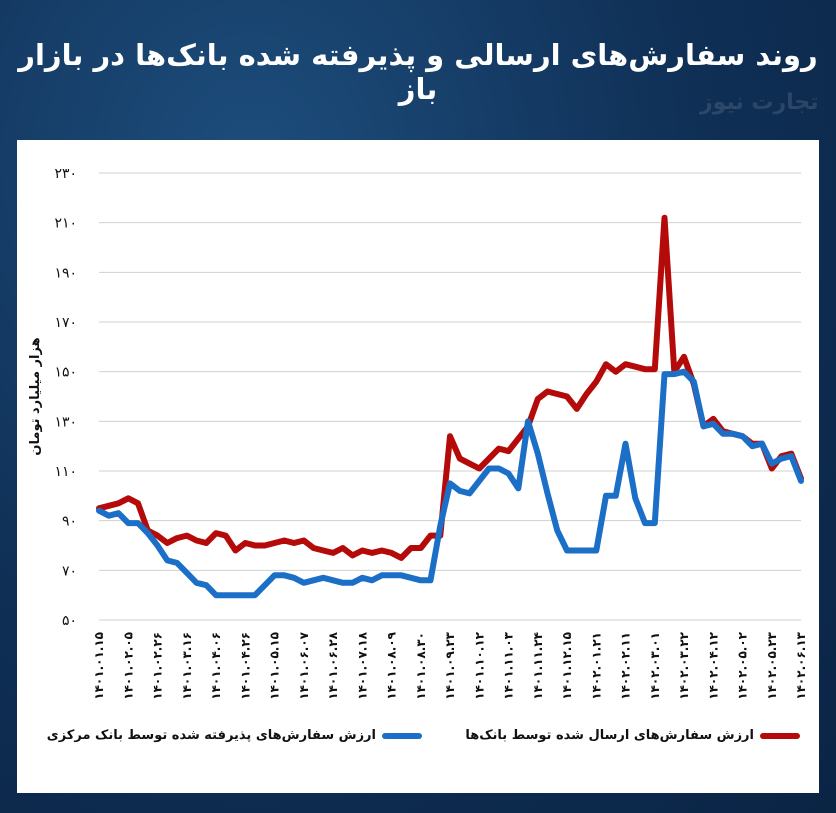 Image resolution: width=836 pixels, height=813 pixels. Describe the element at coordinates (402, 735) in the screenshot. I see `legend-swatch-blue` at that location.